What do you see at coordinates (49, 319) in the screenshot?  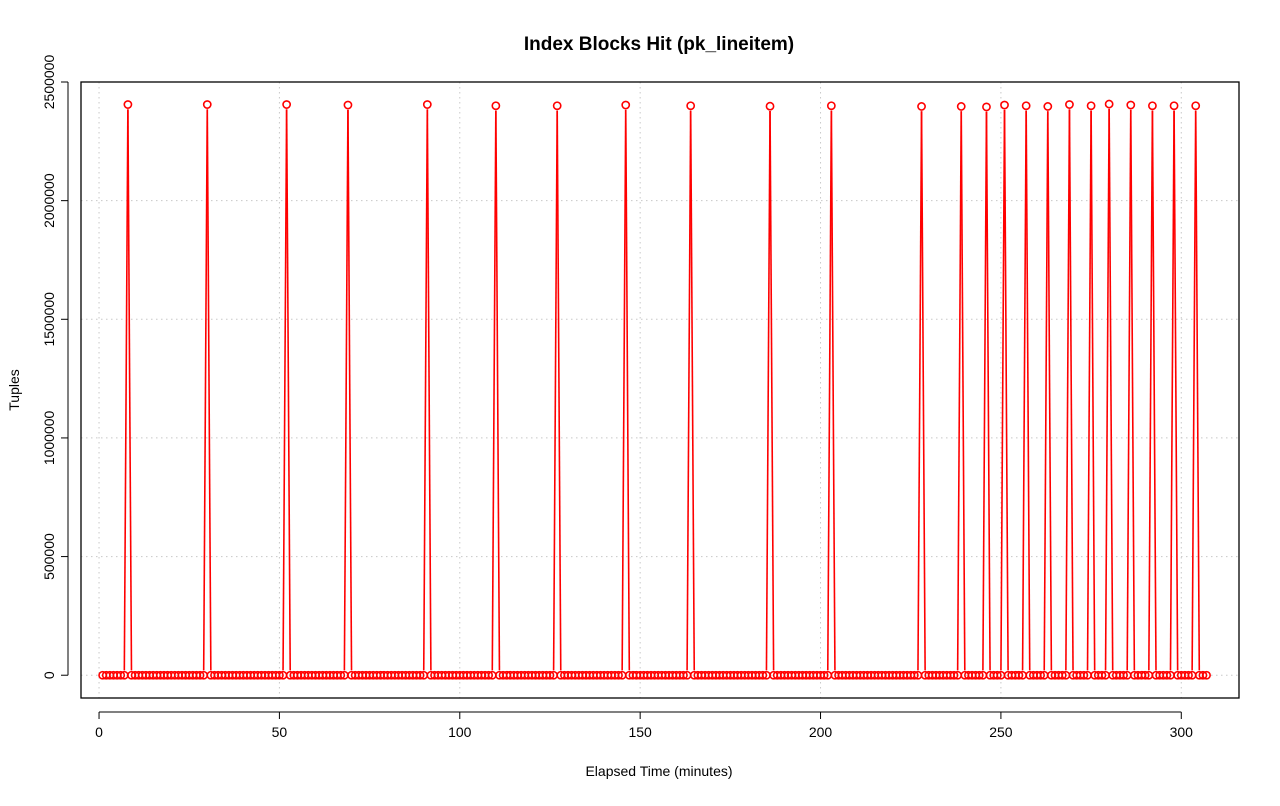 I see `y-tick-label: 1500000` at bounding box center [49, 319].